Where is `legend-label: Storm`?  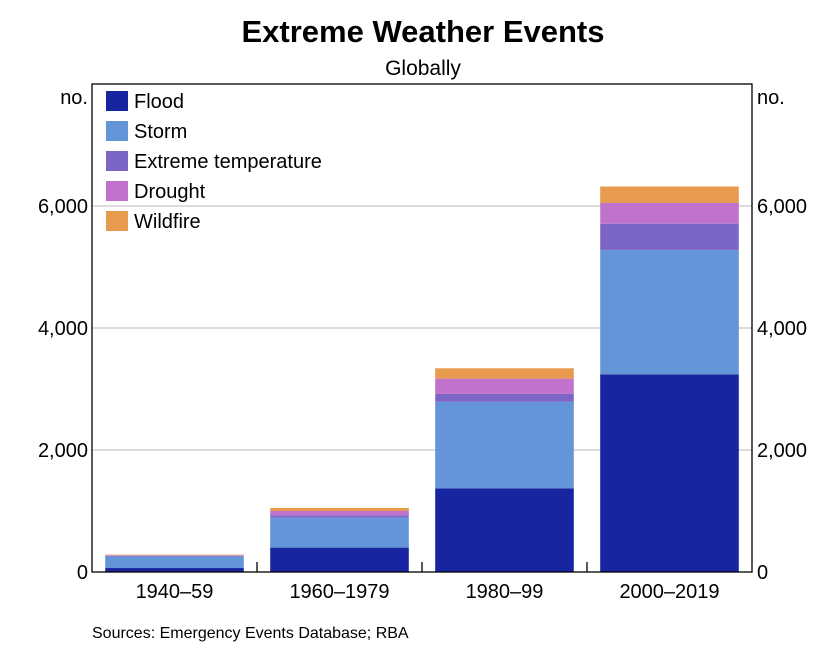 legend-label: Storm is located at coordinates (160, 132).